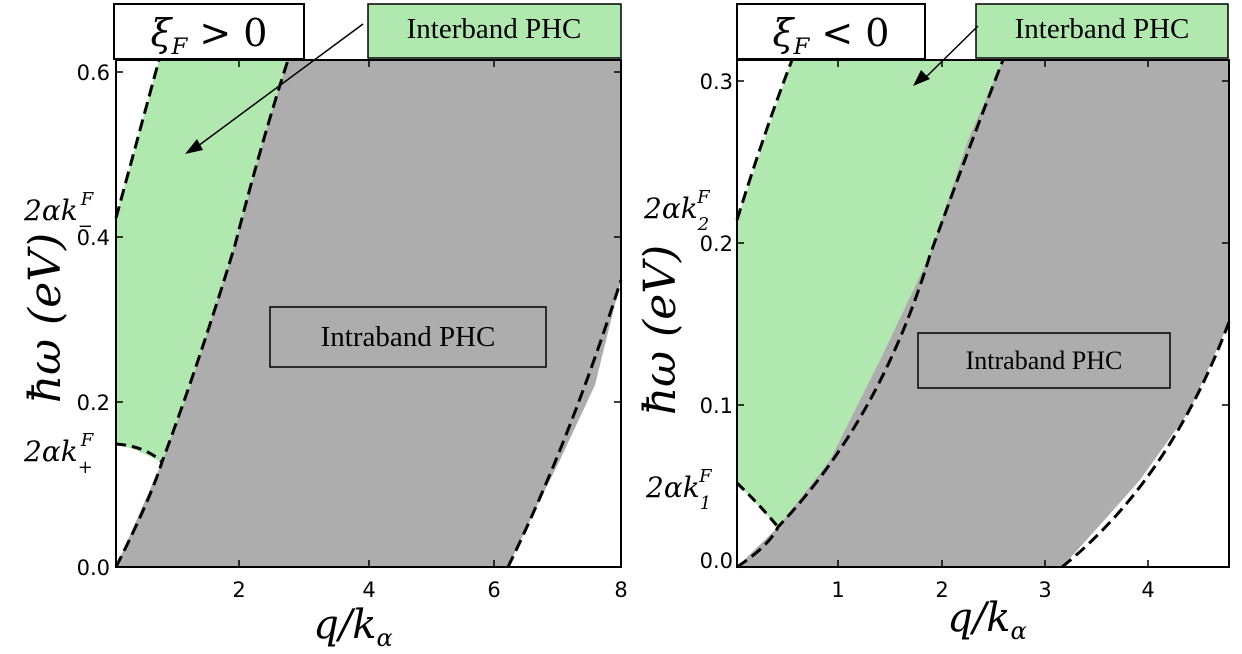 The image size is (1242, 654). What do you see at coordinates (59, 454) in the screenshot?
I see `left-level-k-plus: 2αk+F` at bounding box center [59, 454].